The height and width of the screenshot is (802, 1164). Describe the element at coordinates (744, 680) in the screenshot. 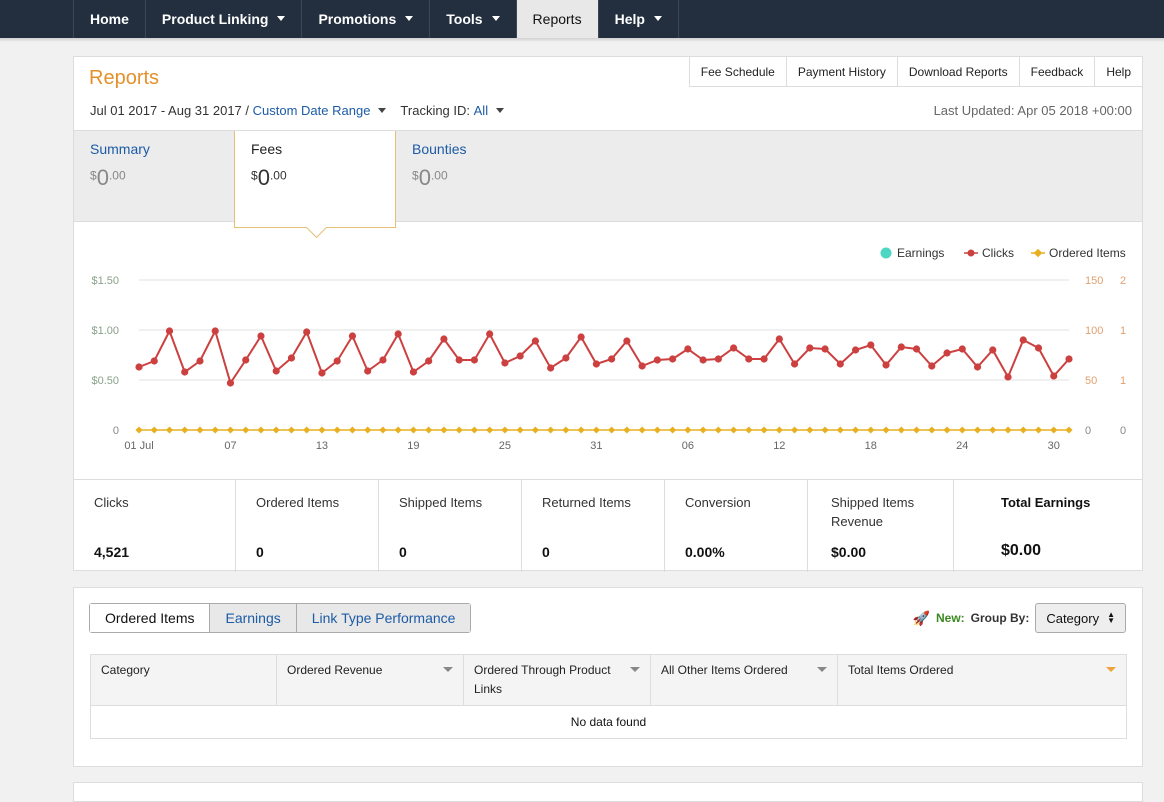

I see `column-header-all-other-items: All Other Items Ordered` at that location.